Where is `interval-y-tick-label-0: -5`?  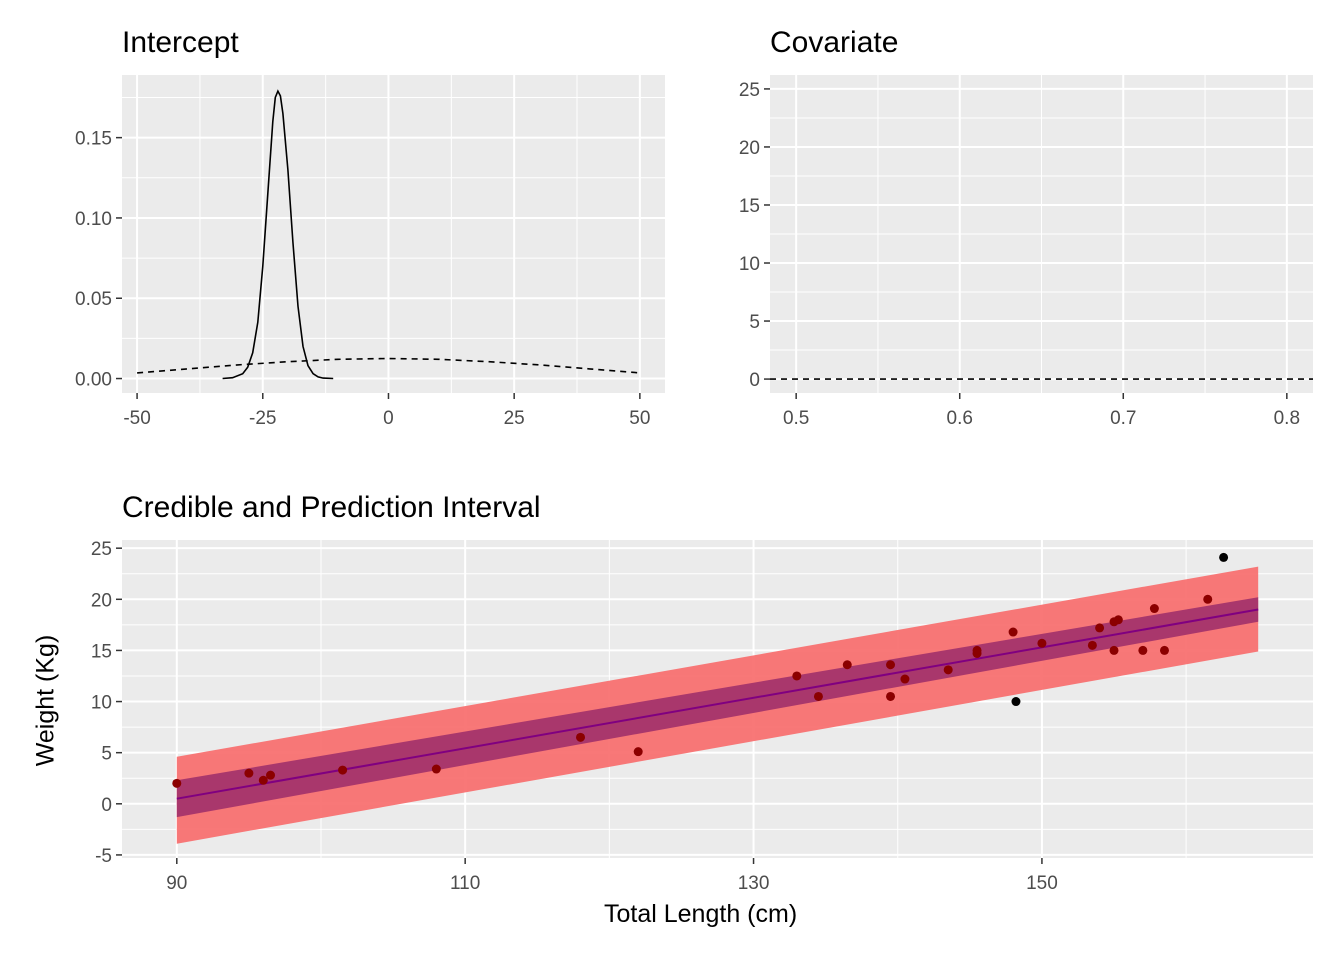
interval-y-tick-label-0: -5 is located at coordinates (103, 856).